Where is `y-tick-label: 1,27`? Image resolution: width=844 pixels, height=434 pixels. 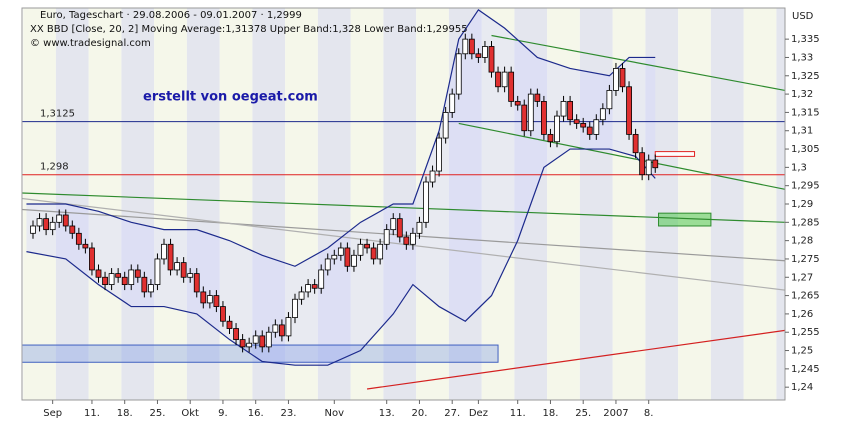
y-tick-label: 1,27 is located at coordinates (802, 277).